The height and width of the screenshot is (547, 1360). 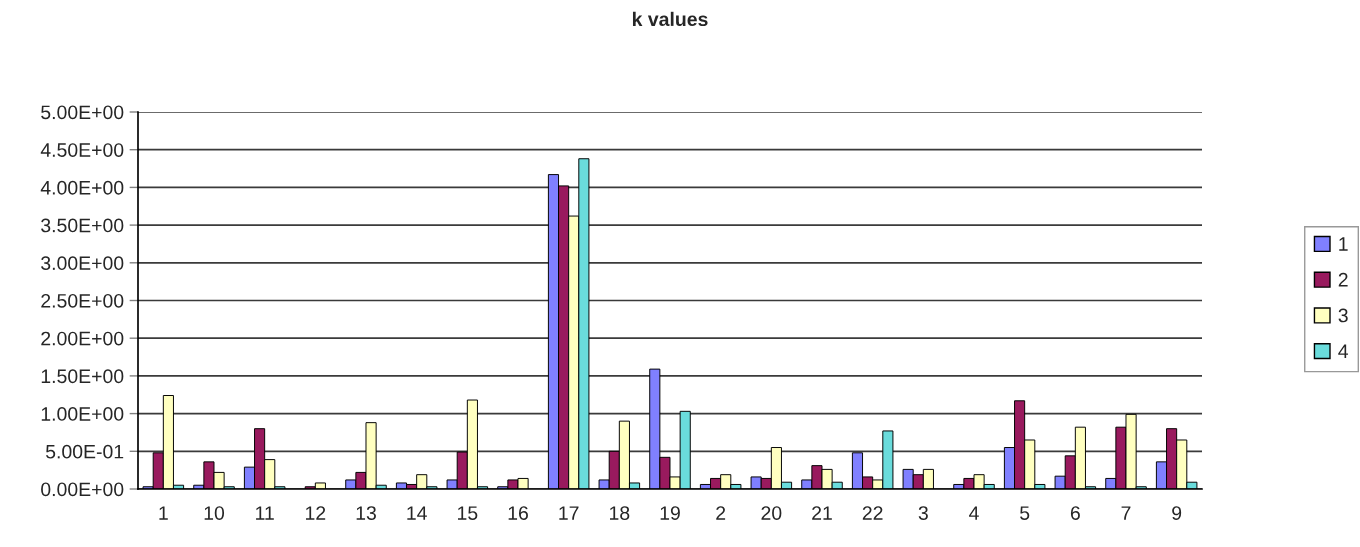 I want to click on x-tick-label: 10, so click(x=214, y=513).